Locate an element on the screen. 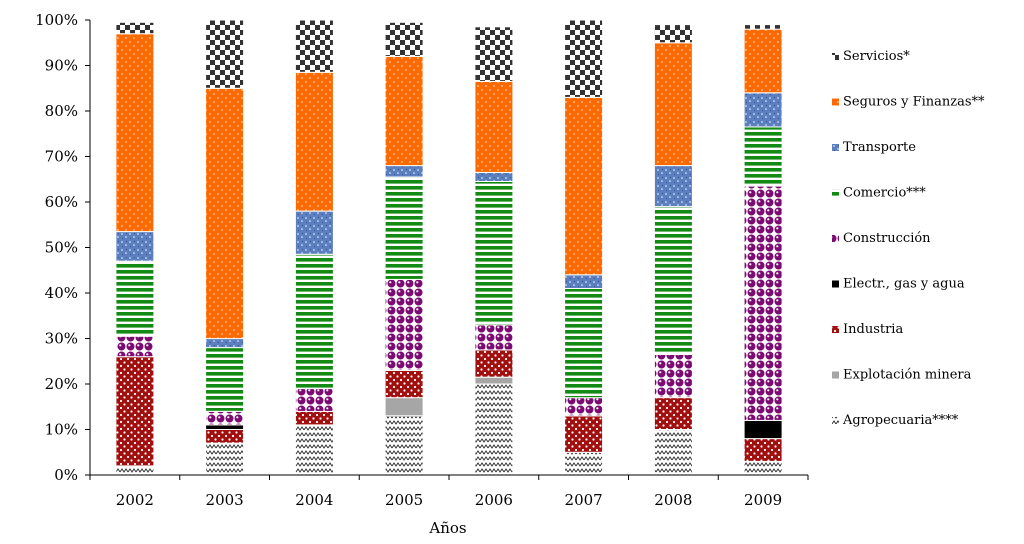  bar-2004-industria is located at coordinates (314, 418).